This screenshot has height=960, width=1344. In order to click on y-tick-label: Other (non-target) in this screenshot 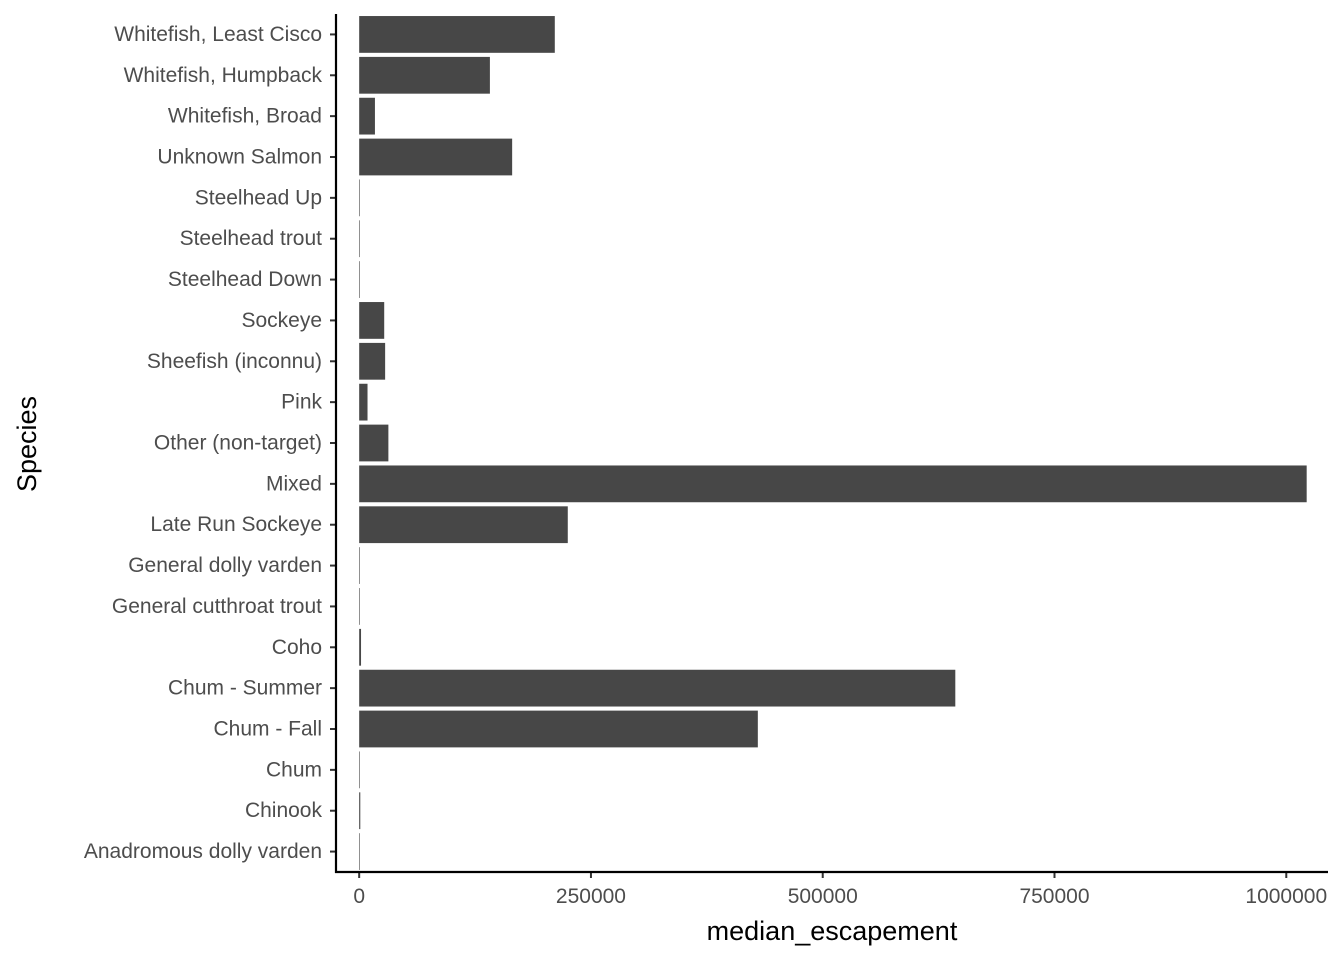, I will do `click(238, 443)`.